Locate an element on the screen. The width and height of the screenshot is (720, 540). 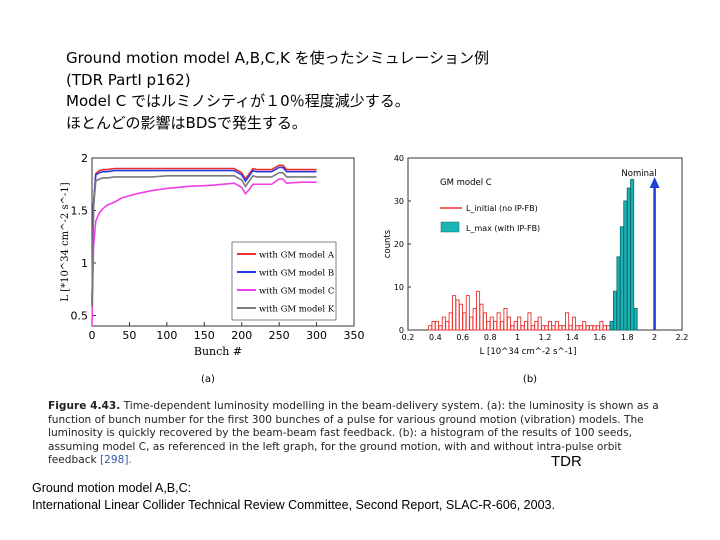
x-tick-label: 50 is located at coordinates (129, 335).